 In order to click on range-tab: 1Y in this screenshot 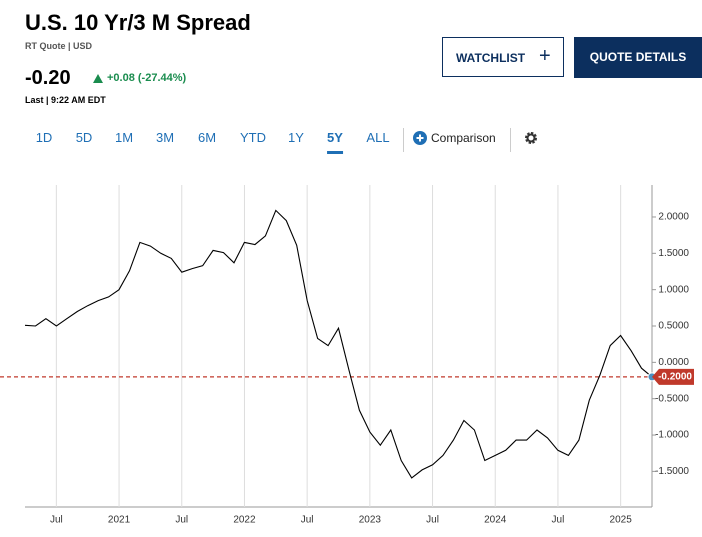, I will do `click(296, 137)`.